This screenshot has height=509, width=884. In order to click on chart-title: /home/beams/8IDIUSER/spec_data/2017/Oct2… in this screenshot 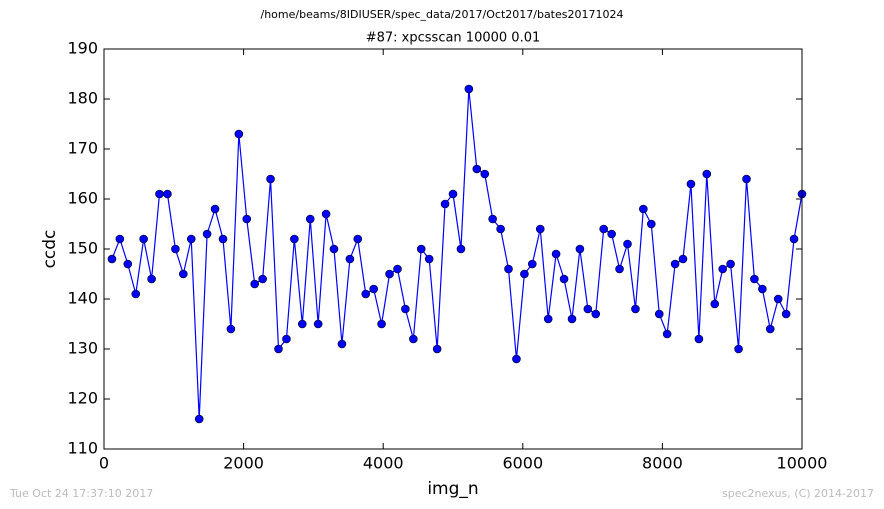, I will do `click(442, 14)`.